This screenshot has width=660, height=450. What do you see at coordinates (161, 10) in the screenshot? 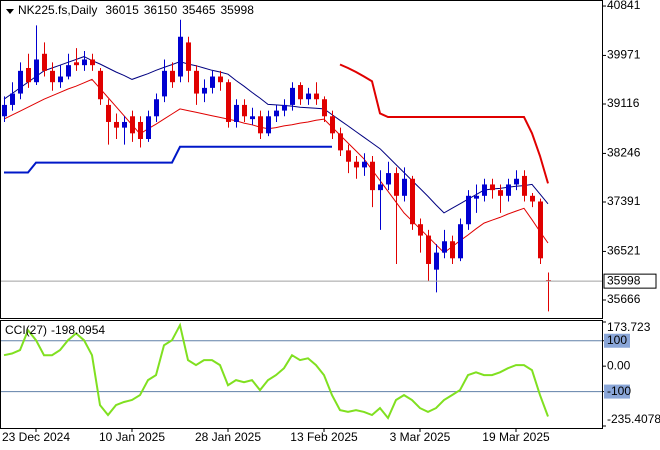
I see `high: 36150` at bounding box center [161, 10].